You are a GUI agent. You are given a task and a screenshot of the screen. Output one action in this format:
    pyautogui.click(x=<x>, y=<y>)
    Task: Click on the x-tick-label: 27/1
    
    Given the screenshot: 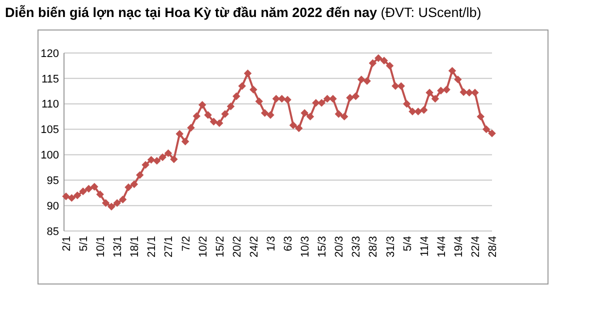 What is the action you would take?
    pyautogui.click(x=169, y=247)
    